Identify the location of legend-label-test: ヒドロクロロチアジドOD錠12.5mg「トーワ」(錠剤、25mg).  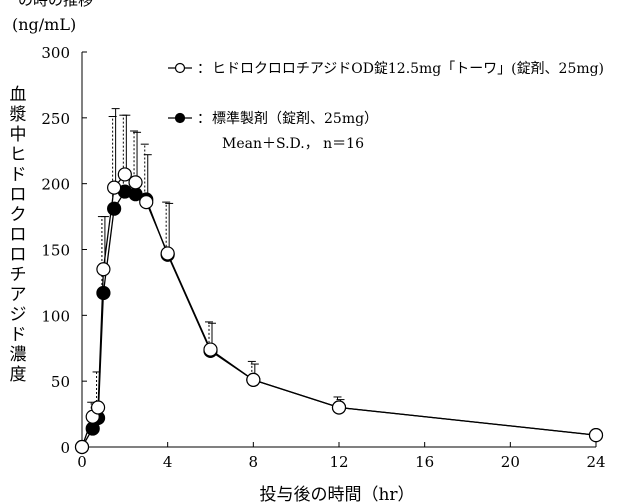
(408, 69).